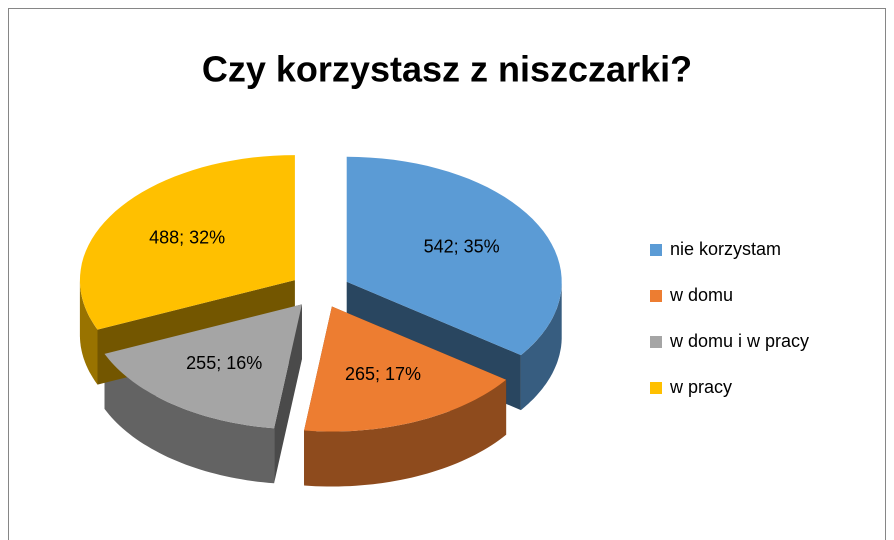 This screenshot has height=540, width=894. I want to click on legend-label: nie korzystam, so click(725, 249).